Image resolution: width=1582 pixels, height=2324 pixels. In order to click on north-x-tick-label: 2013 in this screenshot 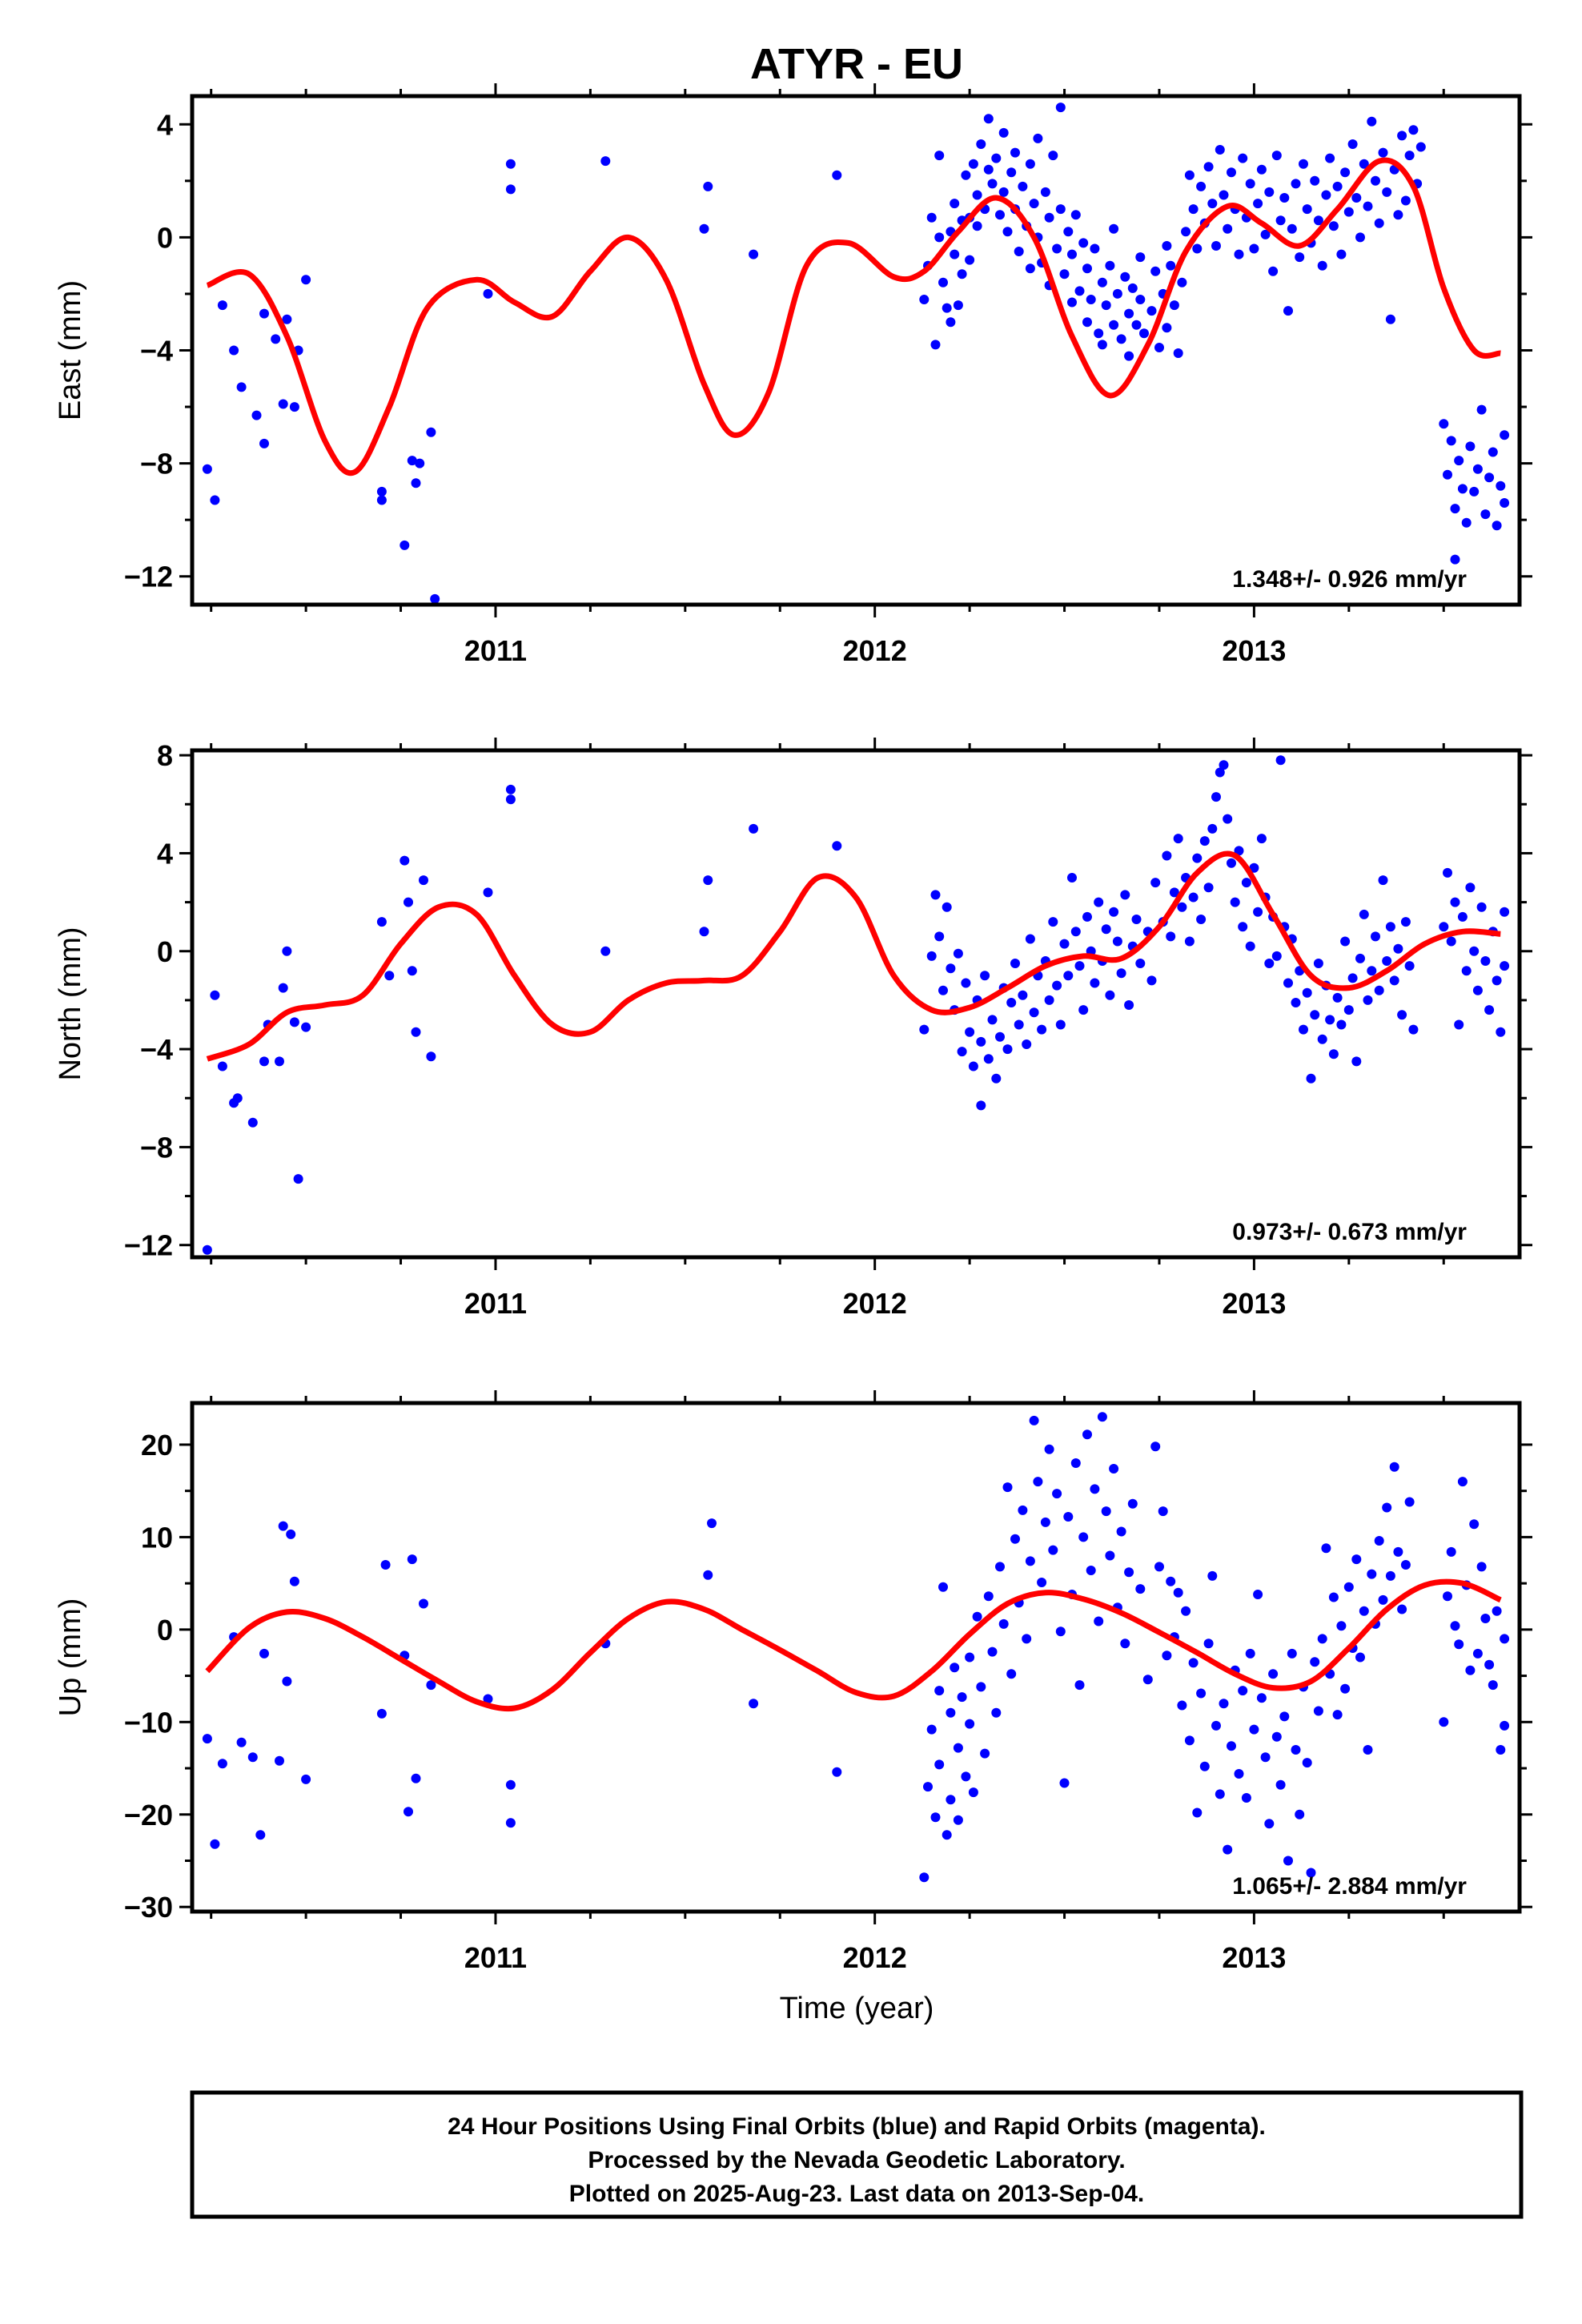, I will do `click(1254, 1303)`.